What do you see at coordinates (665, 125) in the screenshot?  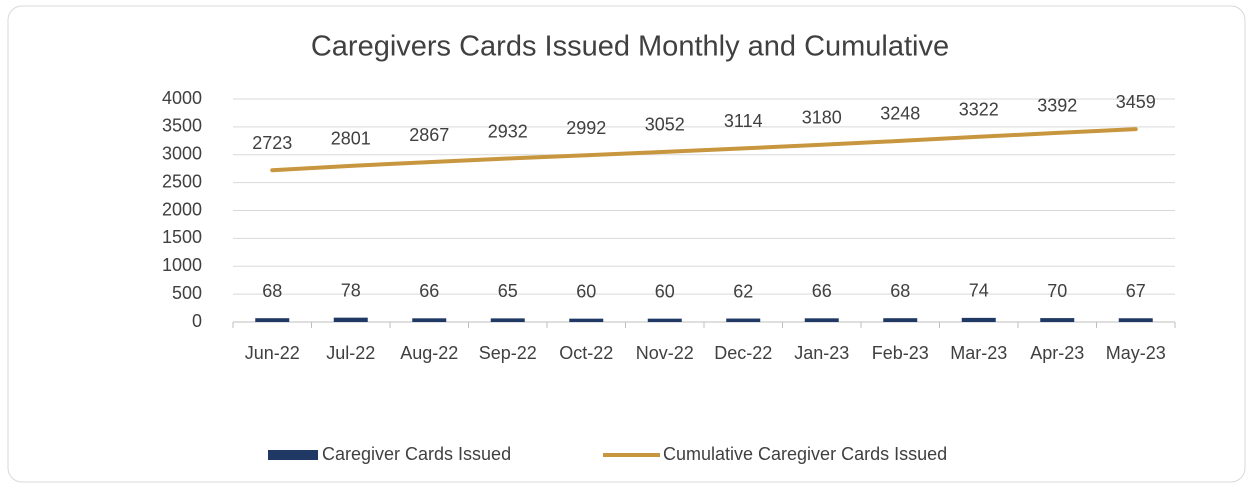 I see `data-label: 3052` at bounding box center [665, 125].